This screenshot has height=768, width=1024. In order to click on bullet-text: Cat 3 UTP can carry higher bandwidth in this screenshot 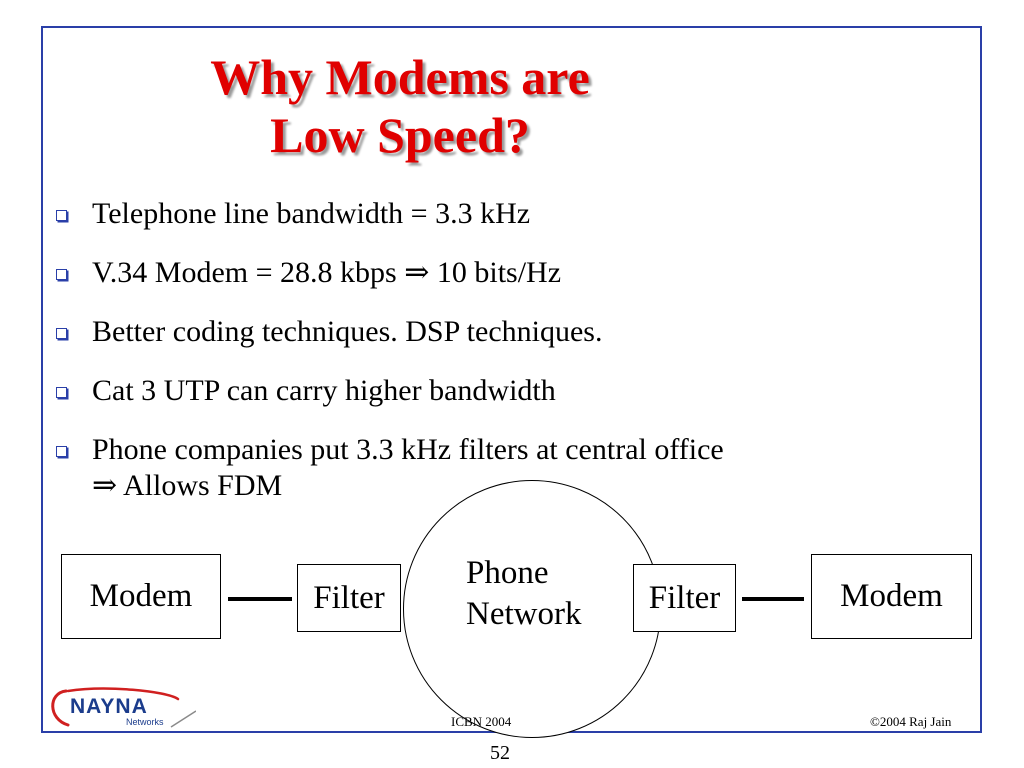, I will do `click(324, 390)`.